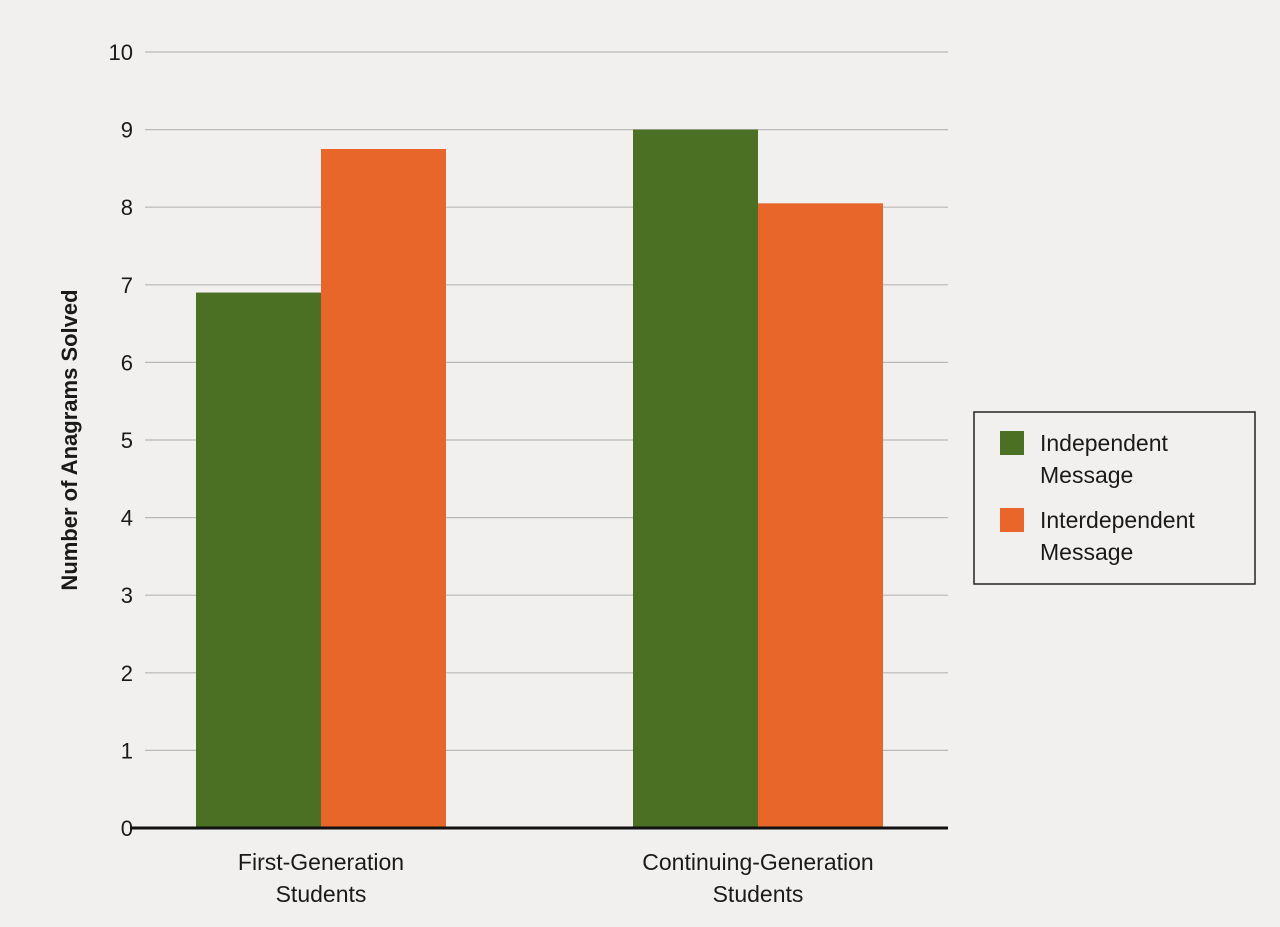 The height and width of the screenshot is (927, 1280). Describe the element at coordinates (127, 130) in the screenshot. I see `y-tick-label: 9` at that location.